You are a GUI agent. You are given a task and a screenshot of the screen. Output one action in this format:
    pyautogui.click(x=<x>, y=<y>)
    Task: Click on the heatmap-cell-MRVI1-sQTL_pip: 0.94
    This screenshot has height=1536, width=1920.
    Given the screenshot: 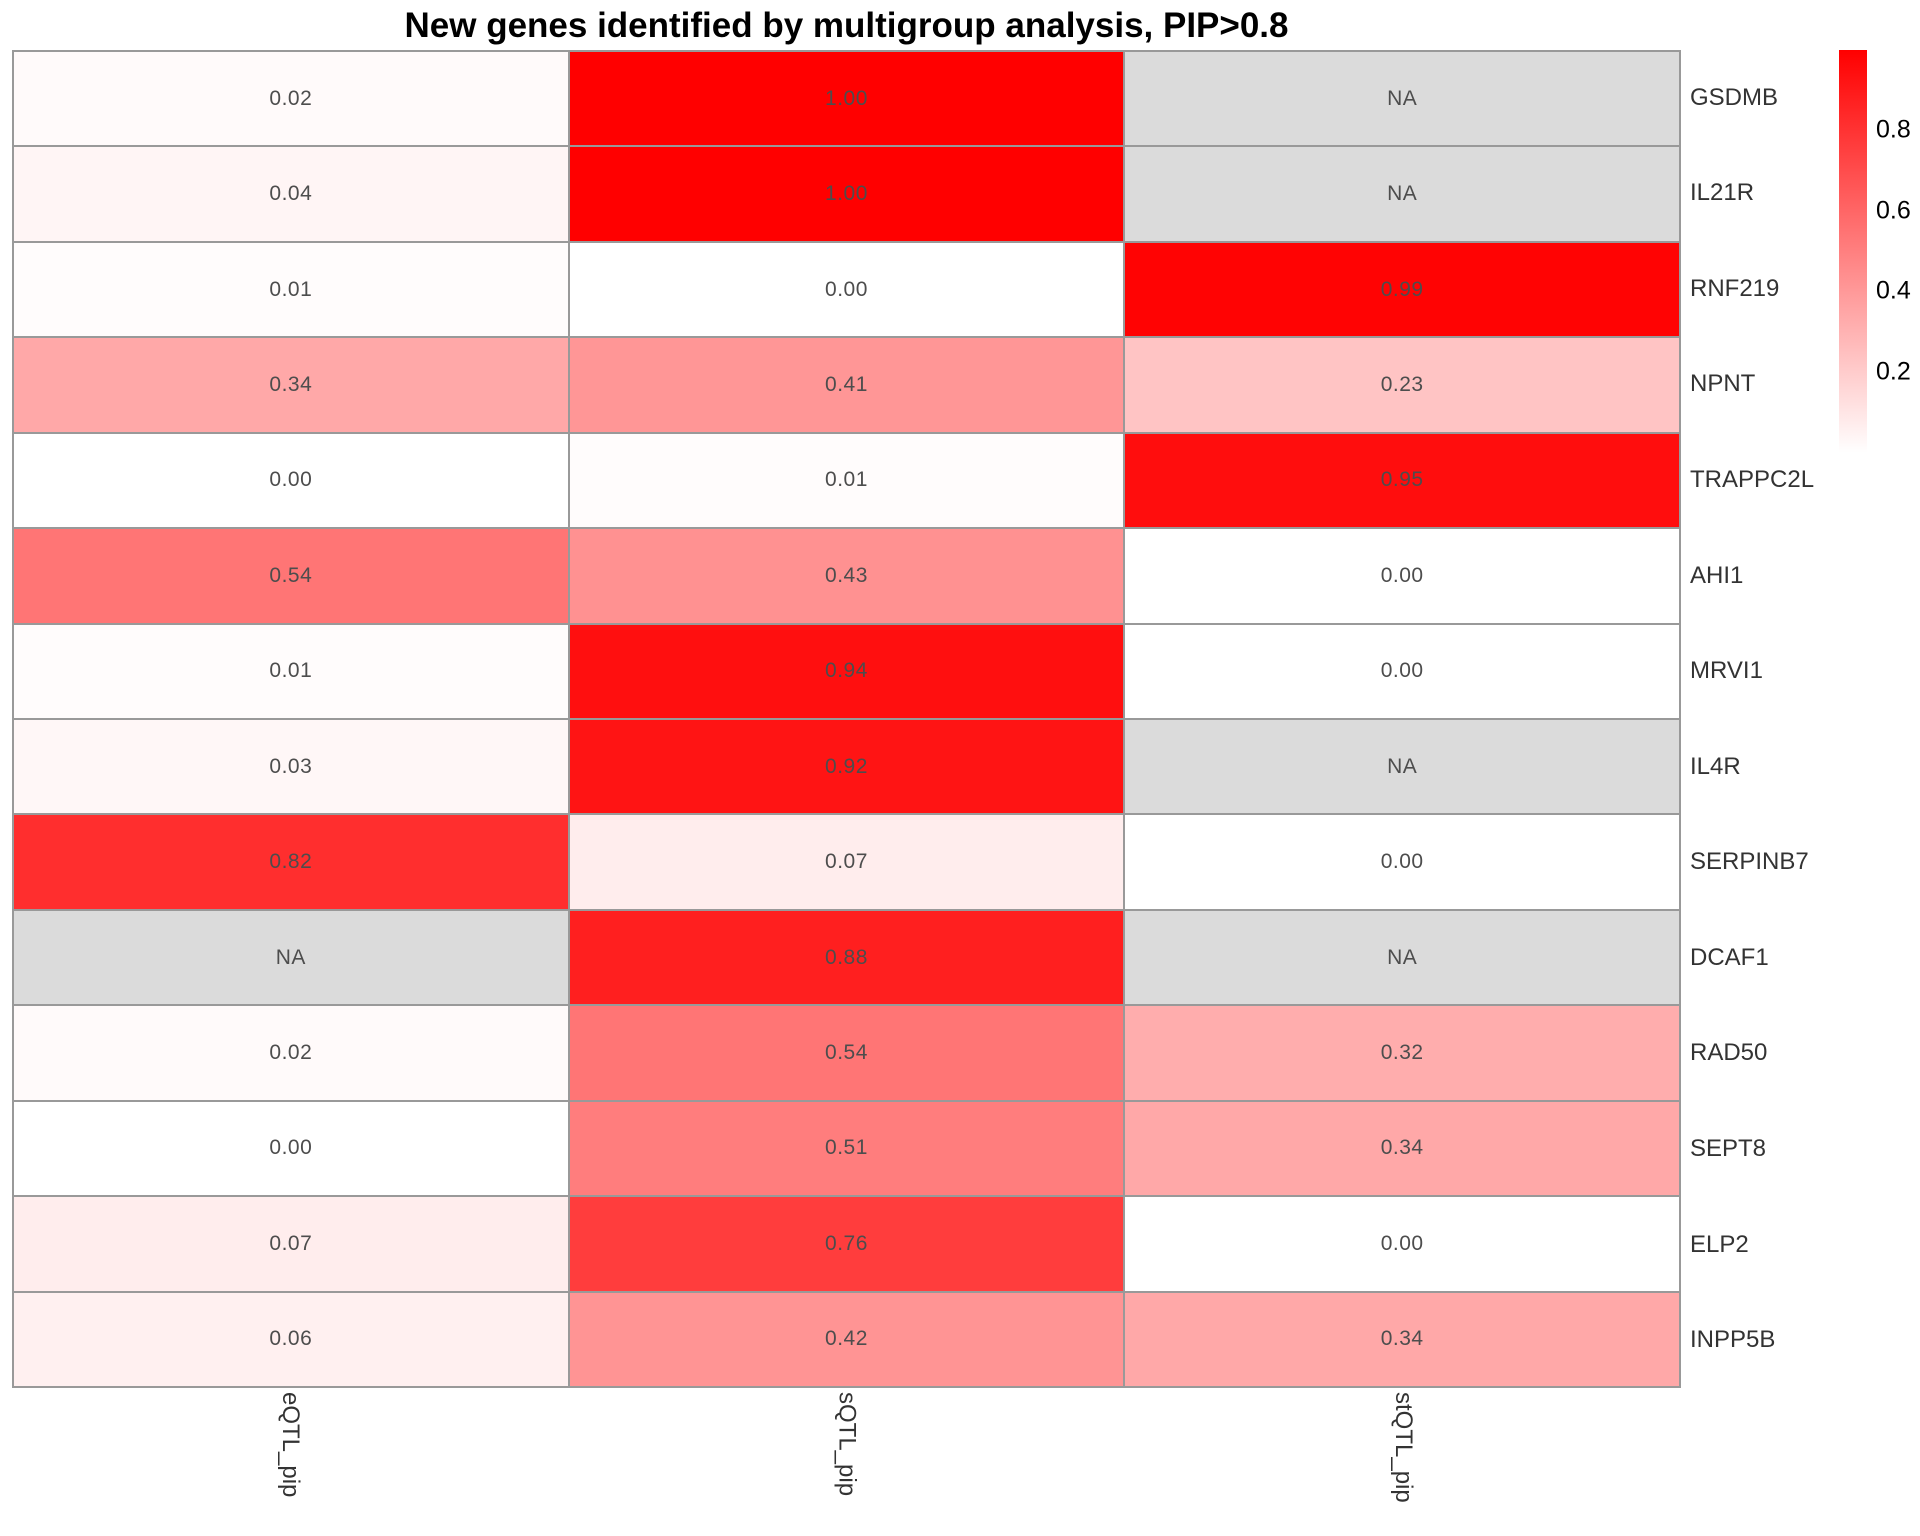 What is the action you would take?
    pyautogui.click(x=846, y=671)
    